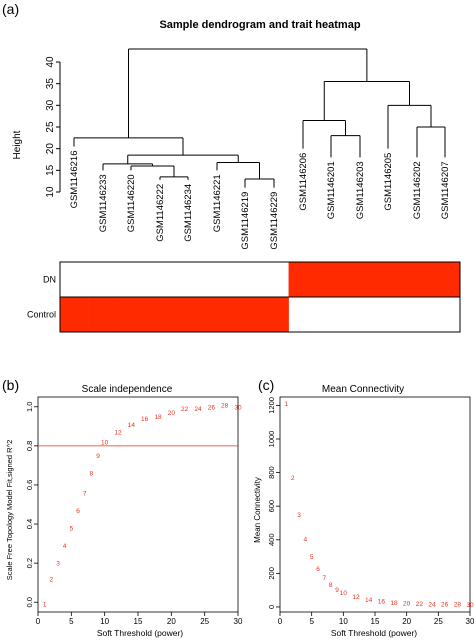  I want to click on dendrogram-leaf-label: GSM1146206, so click(303, 182).